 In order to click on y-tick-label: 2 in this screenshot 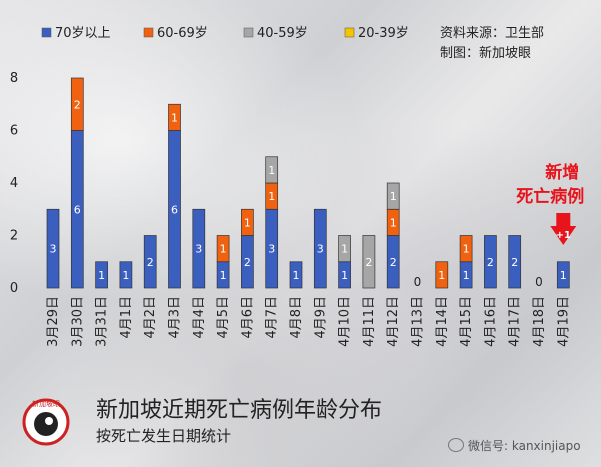, I will do `click(14, 236)`.